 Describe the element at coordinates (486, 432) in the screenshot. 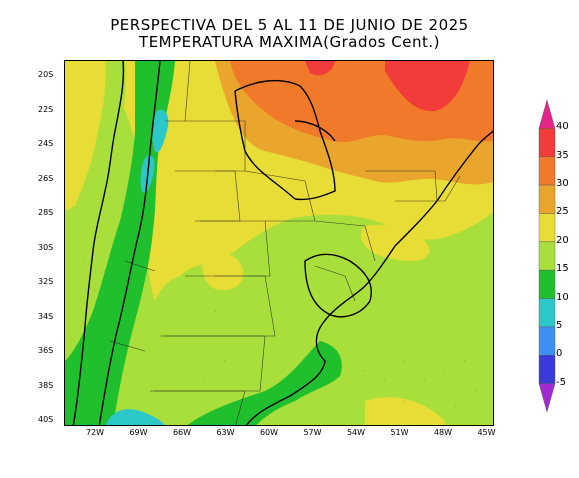

I see `longitude-label: 45W` at that location.